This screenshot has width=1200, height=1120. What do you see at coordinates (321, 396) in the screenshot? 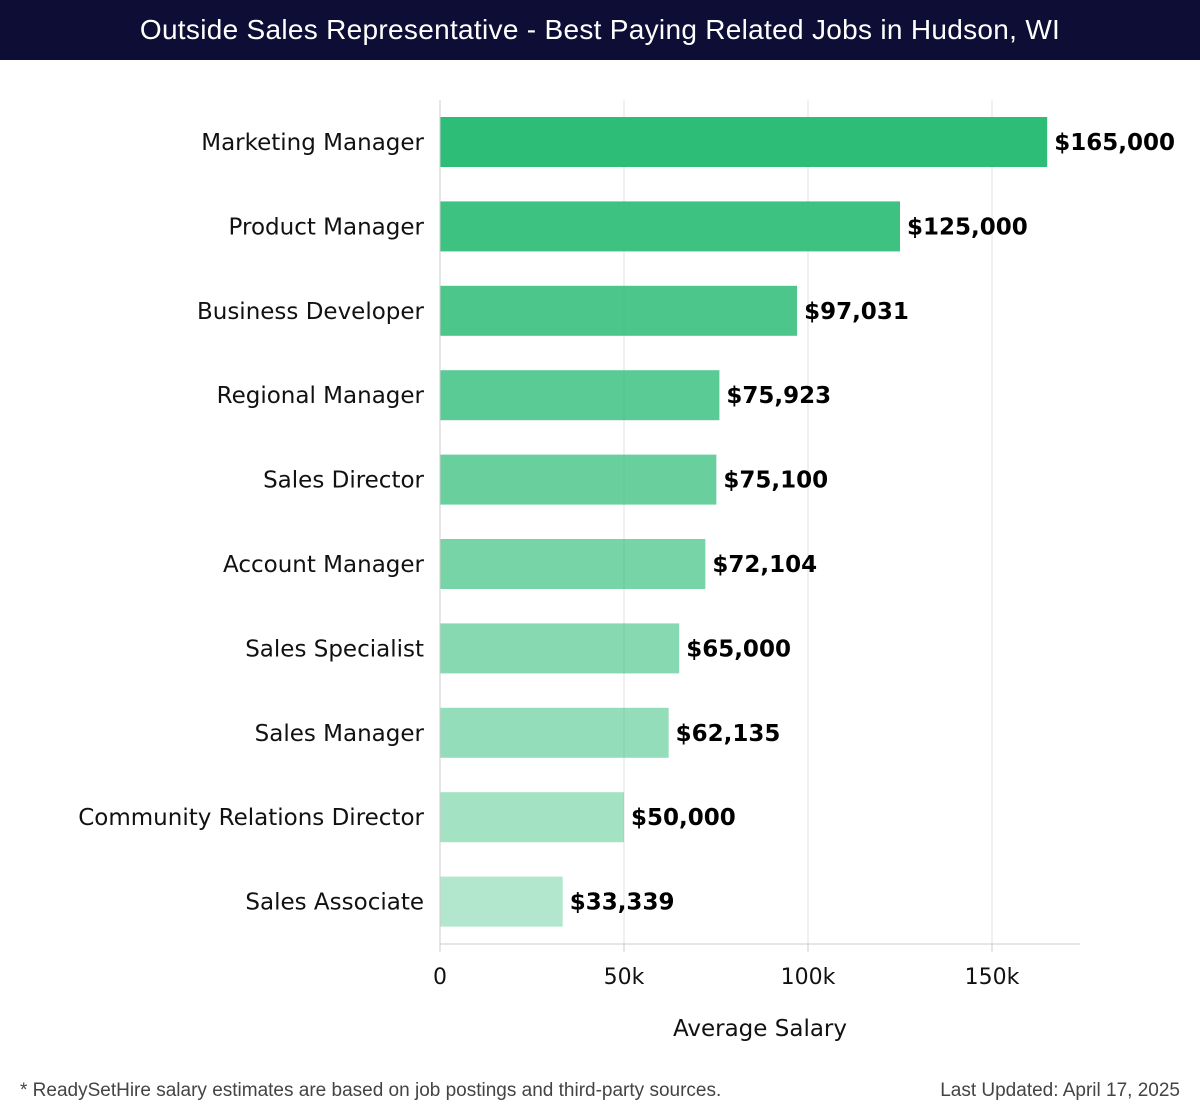
I see `category-label: Regional Manager` at bounding box center [321, 396].